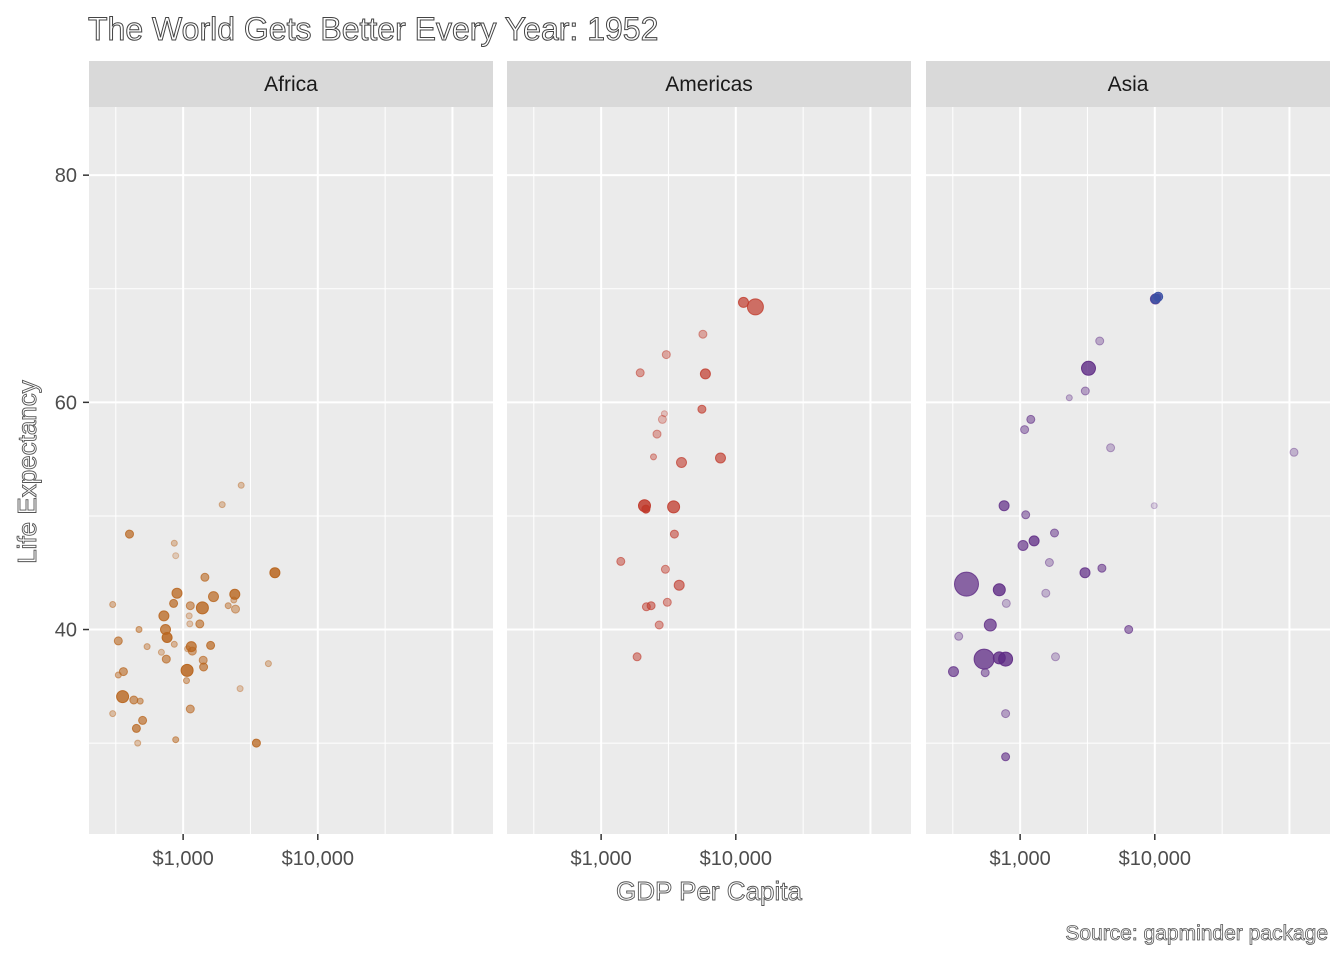 This screenshot has height=960, width=1344. Describe the element at coordinates (66, 403) in the screenshot. I see `y-tick-label: 60` at that location.